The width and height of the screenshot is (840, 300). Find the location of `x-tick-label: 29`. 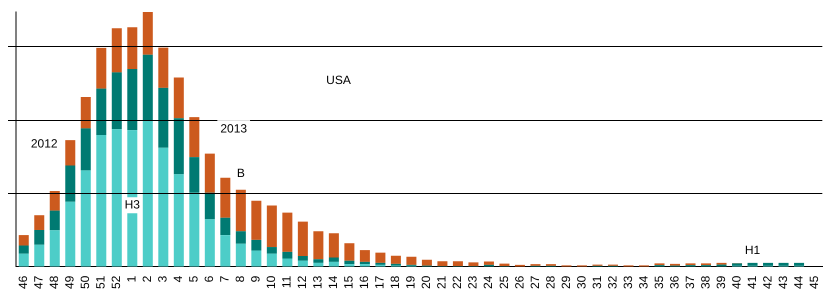

x-tick-label: 29 is located at coordinates (565, 282).